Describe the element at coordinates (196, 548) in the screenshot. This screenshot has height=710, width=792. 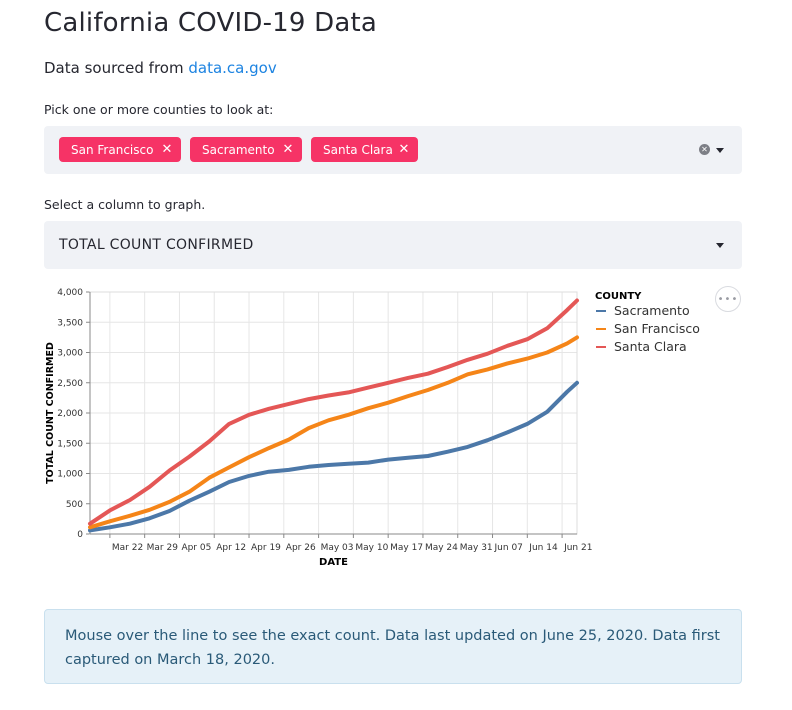
I see `x-tick-label: Apr 05` at that location.